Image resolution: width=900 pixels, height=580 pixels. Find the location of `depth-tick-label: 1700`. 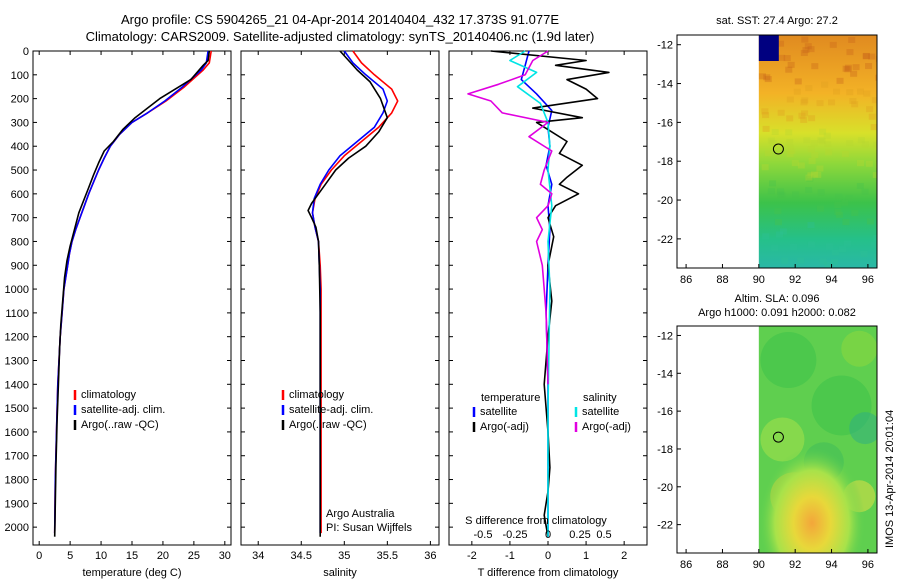

depth-tick-label: 1700 is located at coordinates (17, 457).